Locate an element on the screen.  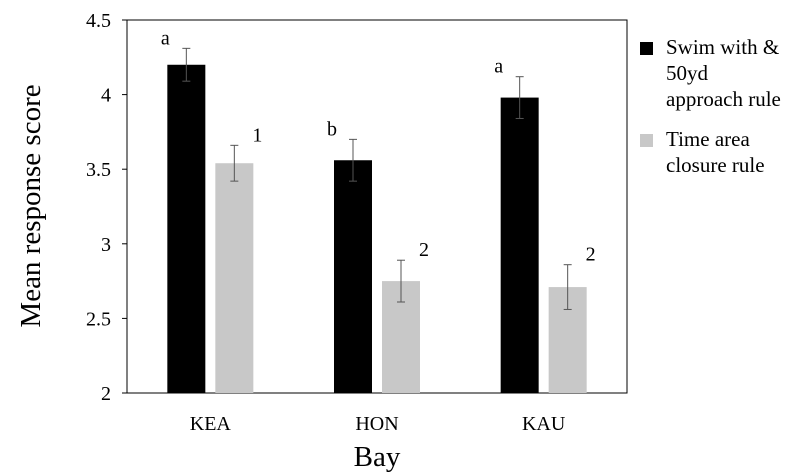
significance-label: b is located at coordinates (332, 129).